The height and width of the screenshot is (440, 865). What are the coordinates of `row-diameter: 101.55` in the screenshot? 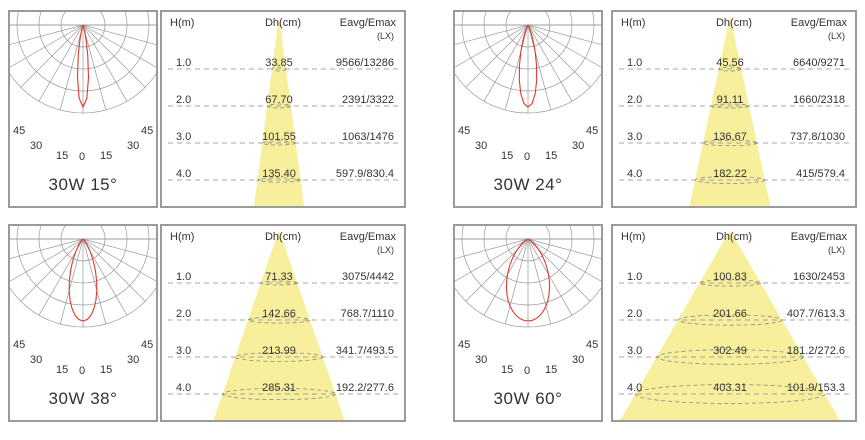 It's located at (279, 137).